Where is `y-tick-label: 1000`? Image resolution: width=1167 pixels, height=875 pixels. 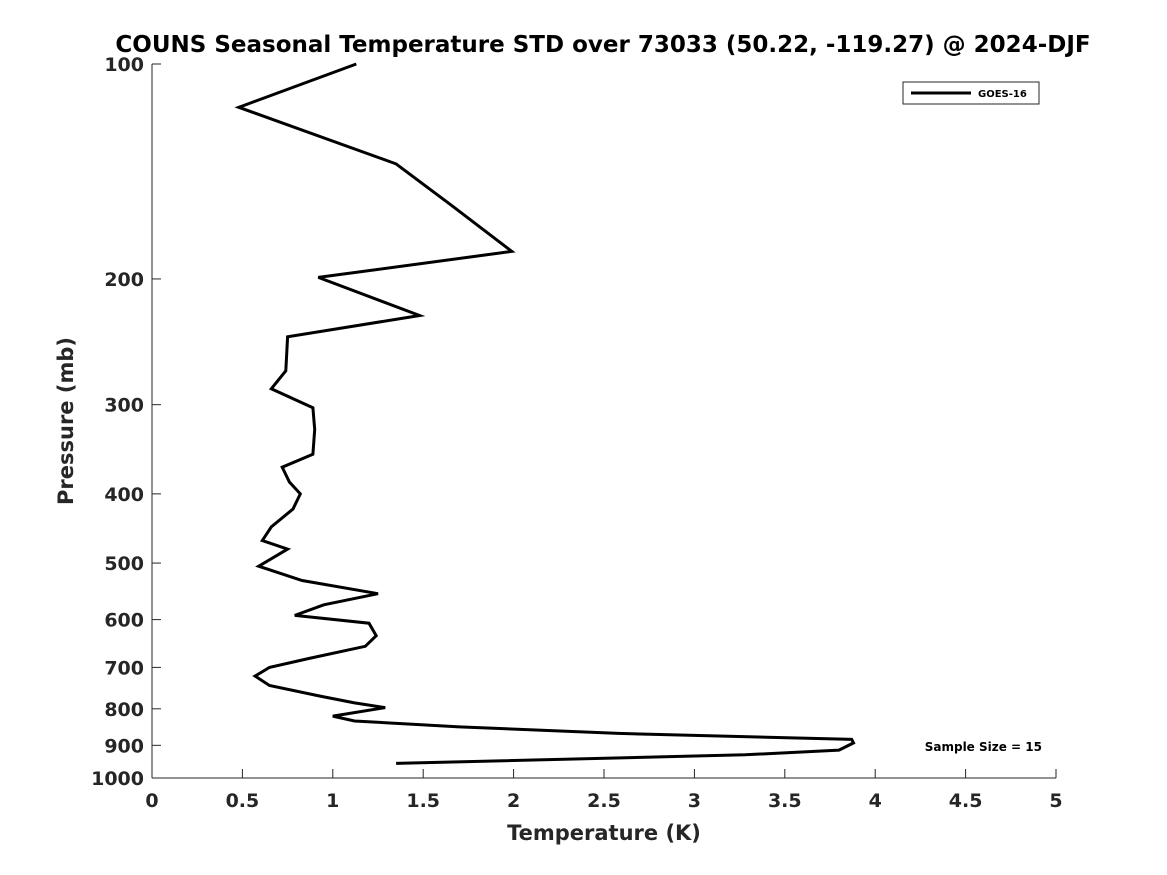 y-tick-label: 1000 is located at coordinates (117, 779).